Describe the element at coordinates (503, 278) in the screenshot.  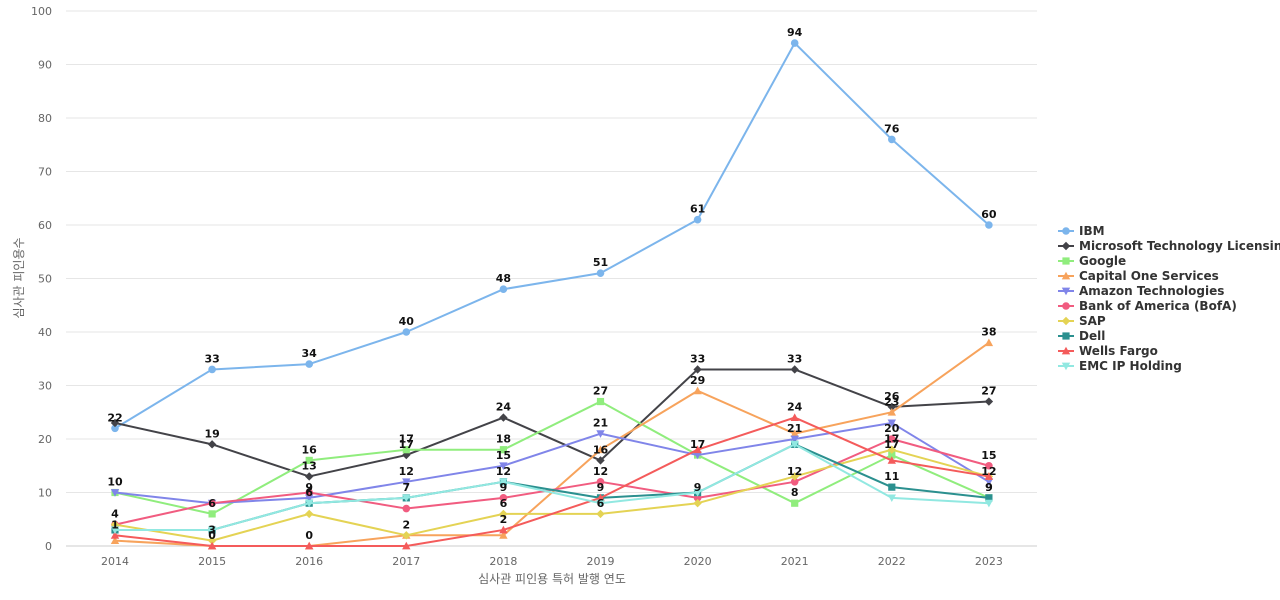
I see `data-label: 48` at that location.